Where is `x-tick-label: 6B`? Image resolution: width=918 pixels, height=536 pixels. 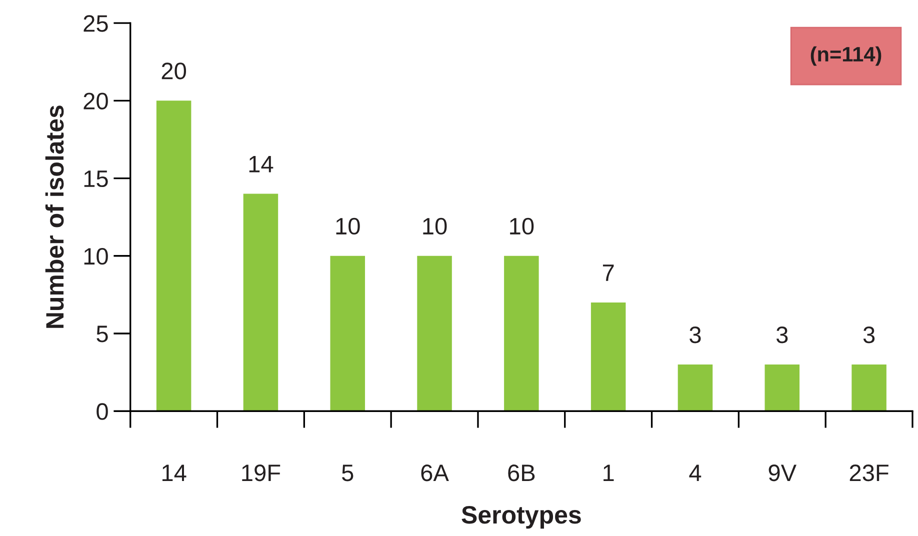 x-tick-label: 6B is located at coordinates (521, 473).